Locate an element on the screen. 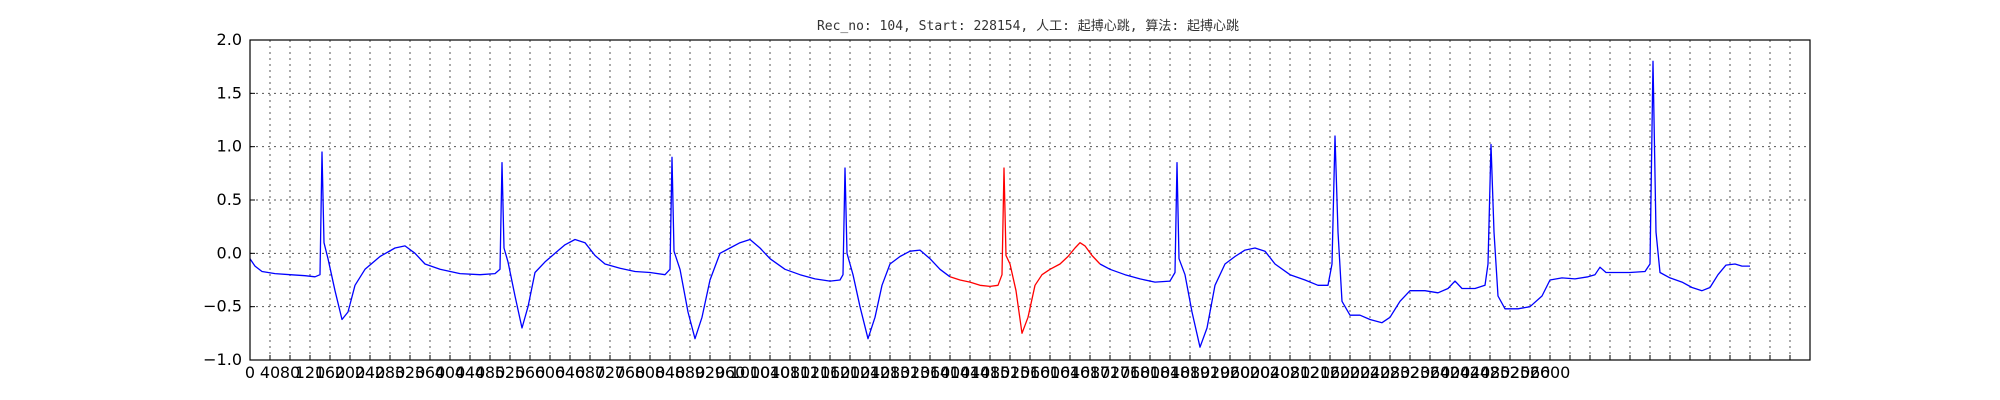 This screenshot has height=400, width=2000. x-tick-label: 1000 is located at coordinates (750, 372).